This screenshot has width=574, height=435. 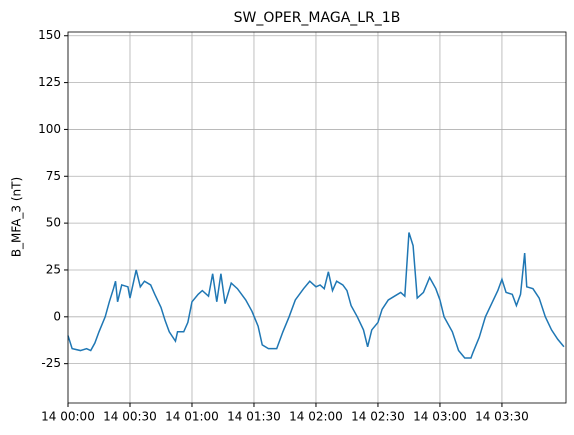 I want to click on y-tick-label: -25, so click(x=51, y=363).